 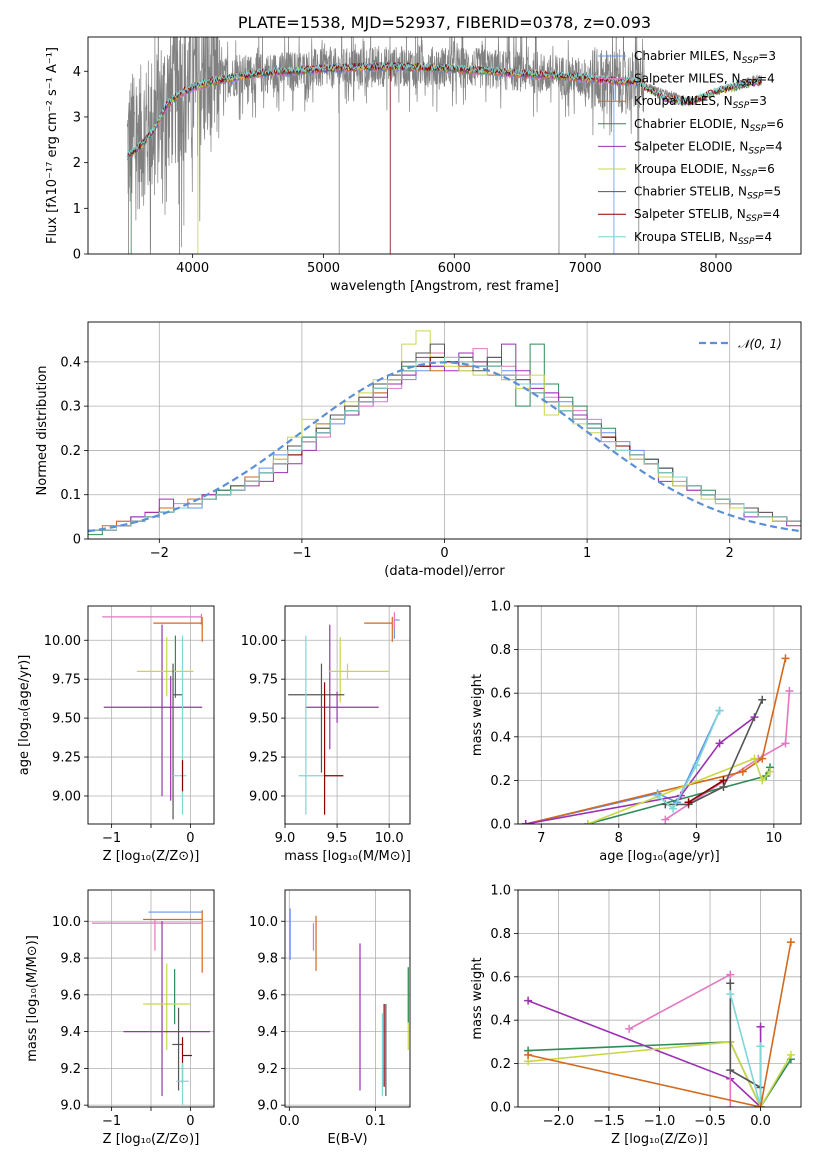 I want to click on y-axis-label: mass [log₁₀(M/M⊙)], so click(x=32, y=998).